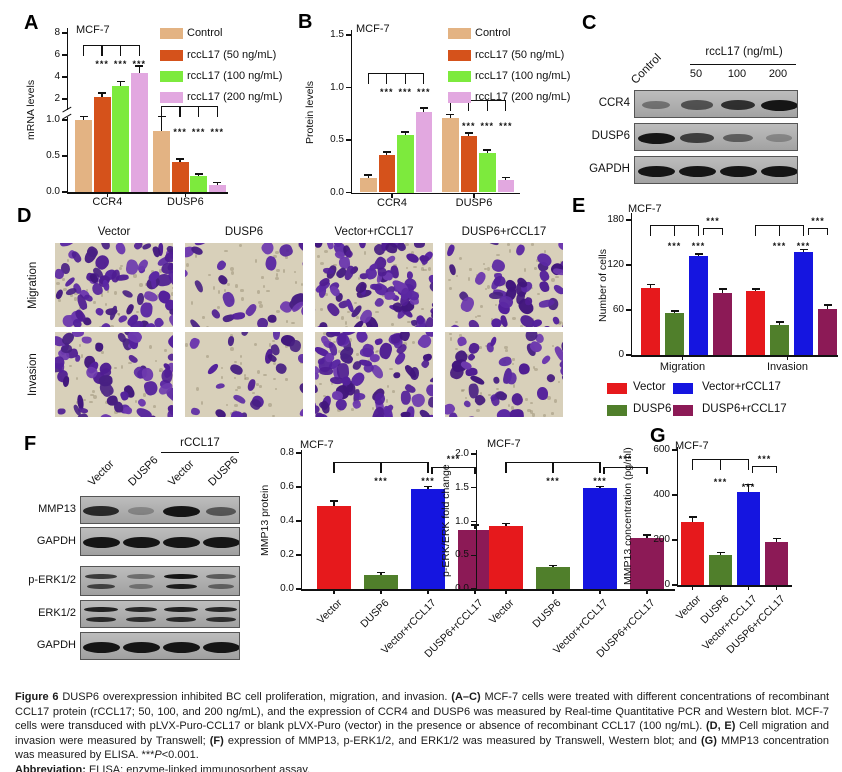 Image resolution: width=842 pixels, height=772 pixels. What do you see at coordinates (57, 54) in the screenshot?
I see `chart-a-y-tick-label: 6` at bounding box center [57, 54].